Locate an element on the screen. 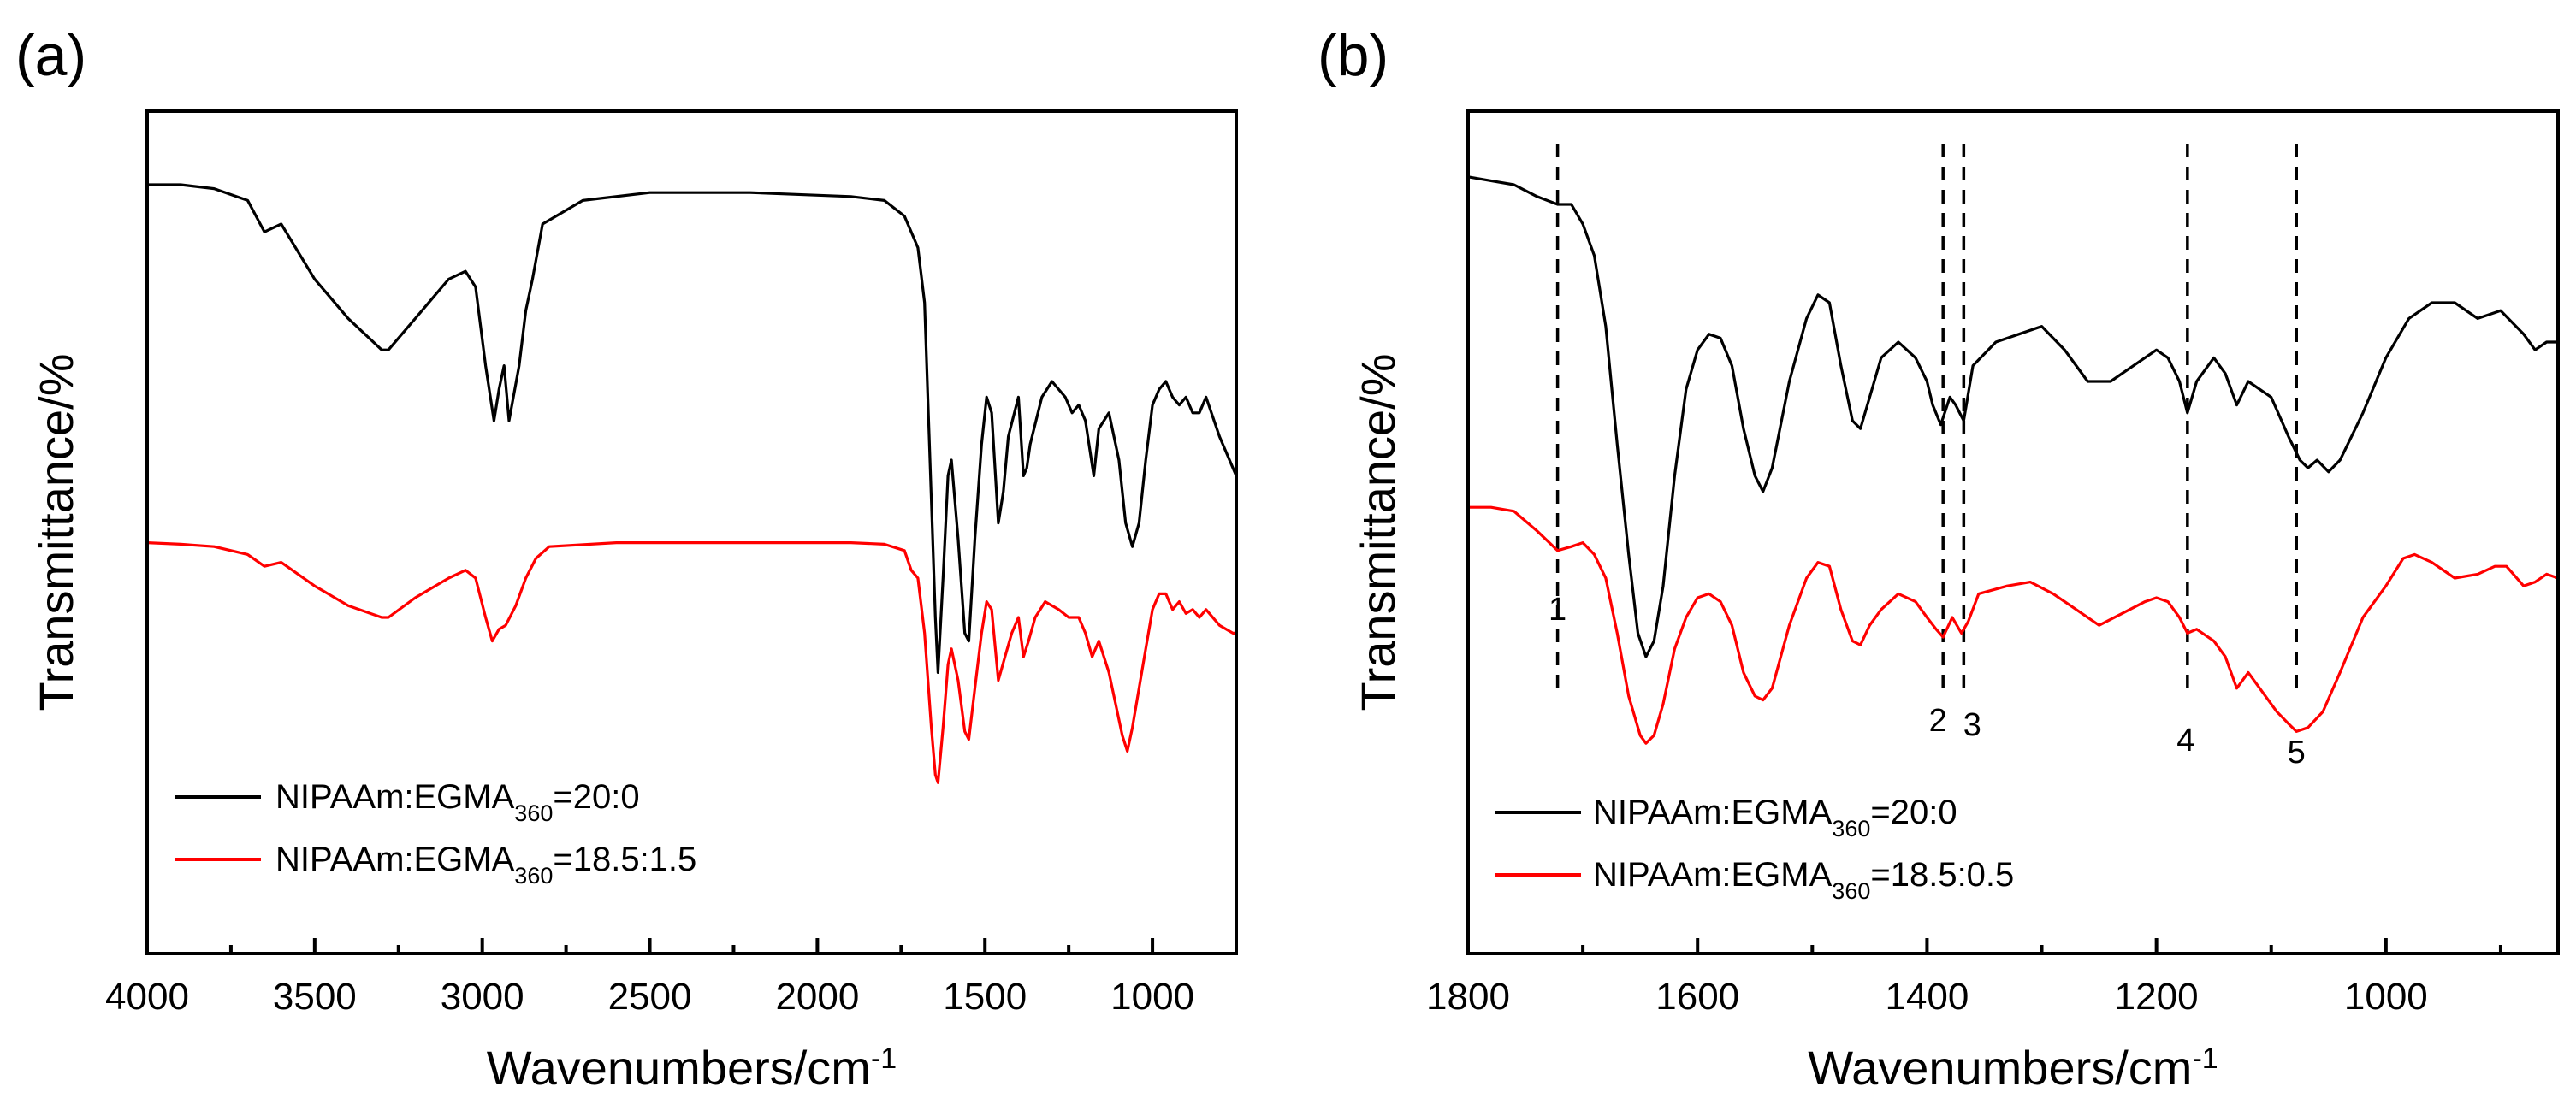 Image resolution: width=2576 pixels, height=1104 pixels. legend-label-2: NIPAAm:EGMA360=18.5:0.5 is located at coordinates (1803, 880).